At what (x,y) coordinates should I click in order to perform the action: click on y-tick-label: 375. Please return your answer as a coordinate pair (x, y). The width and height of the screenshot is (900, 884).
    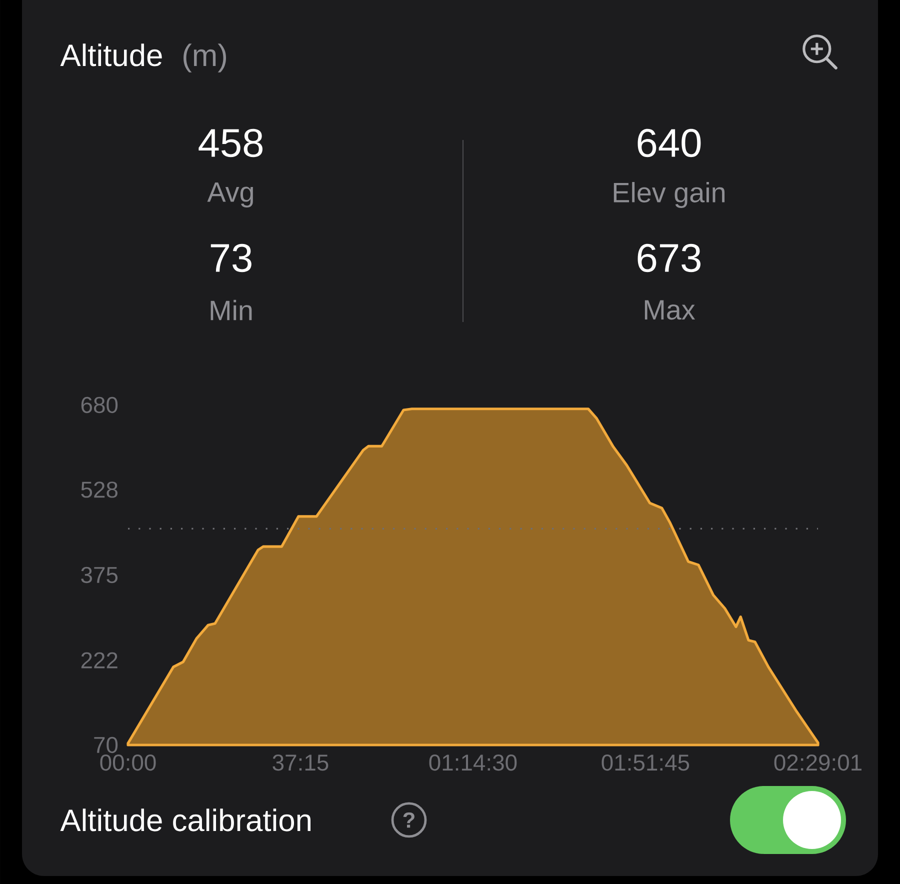
    Looking at the image, I should click on (99, 575).